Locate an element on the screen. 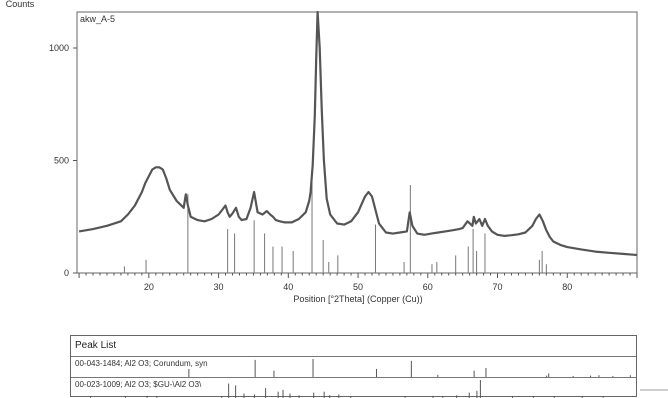 Image resolution: width=668 pixels, height=398 pixels. y-axis-title: Counts is located at coordinates (20, 4).